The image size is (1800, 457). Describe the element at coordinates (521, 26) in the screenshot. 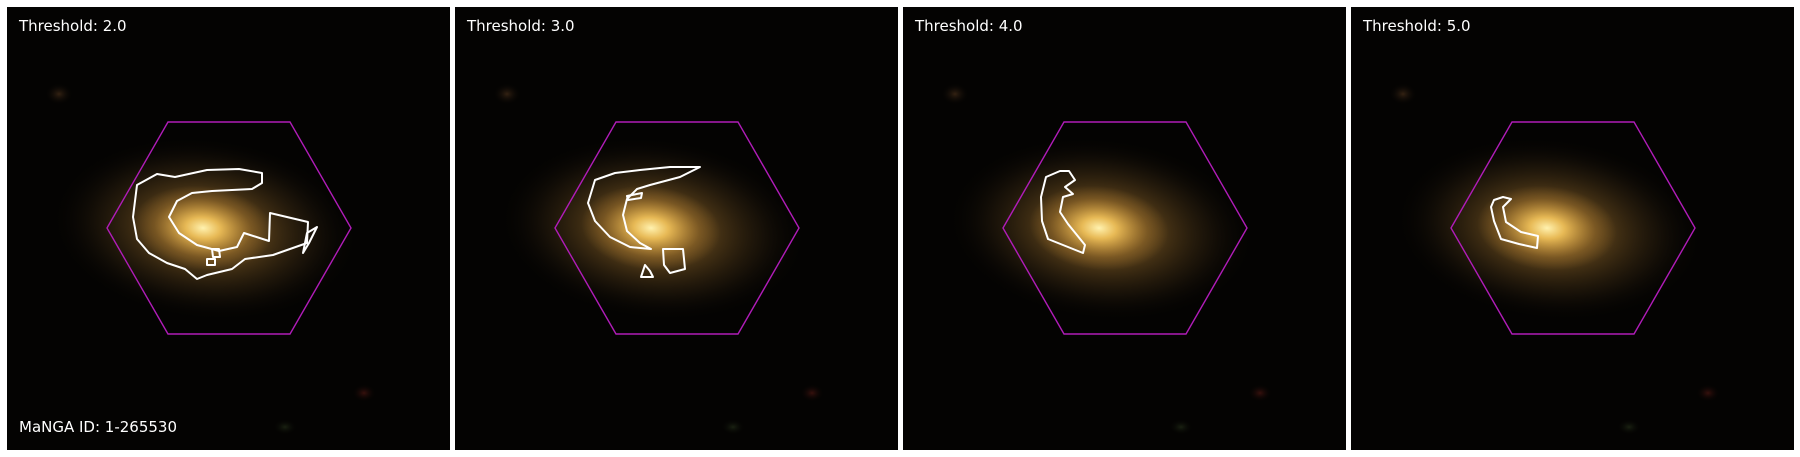

I see `threshold-label: Threshold: 3.0` at that location.